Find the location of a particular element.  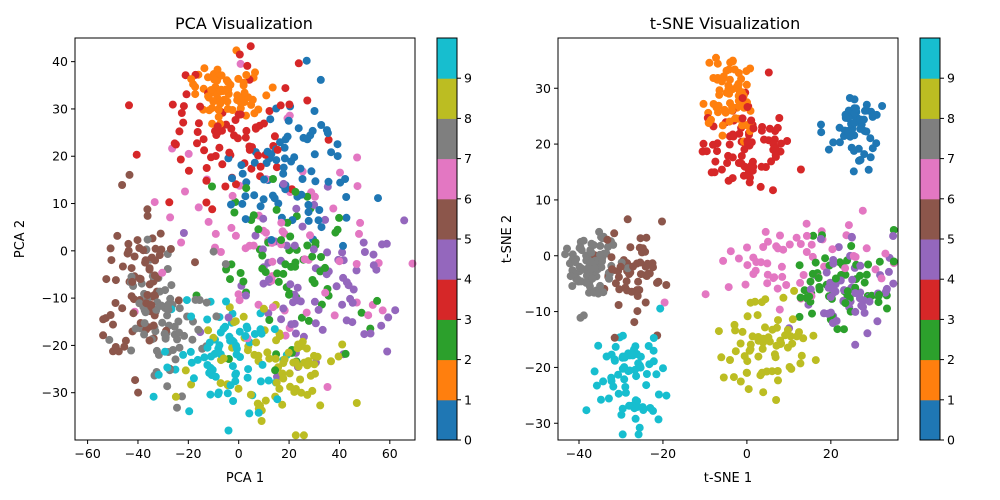

colorbar-tick-label: 0 is located at coordinates (468, 440).